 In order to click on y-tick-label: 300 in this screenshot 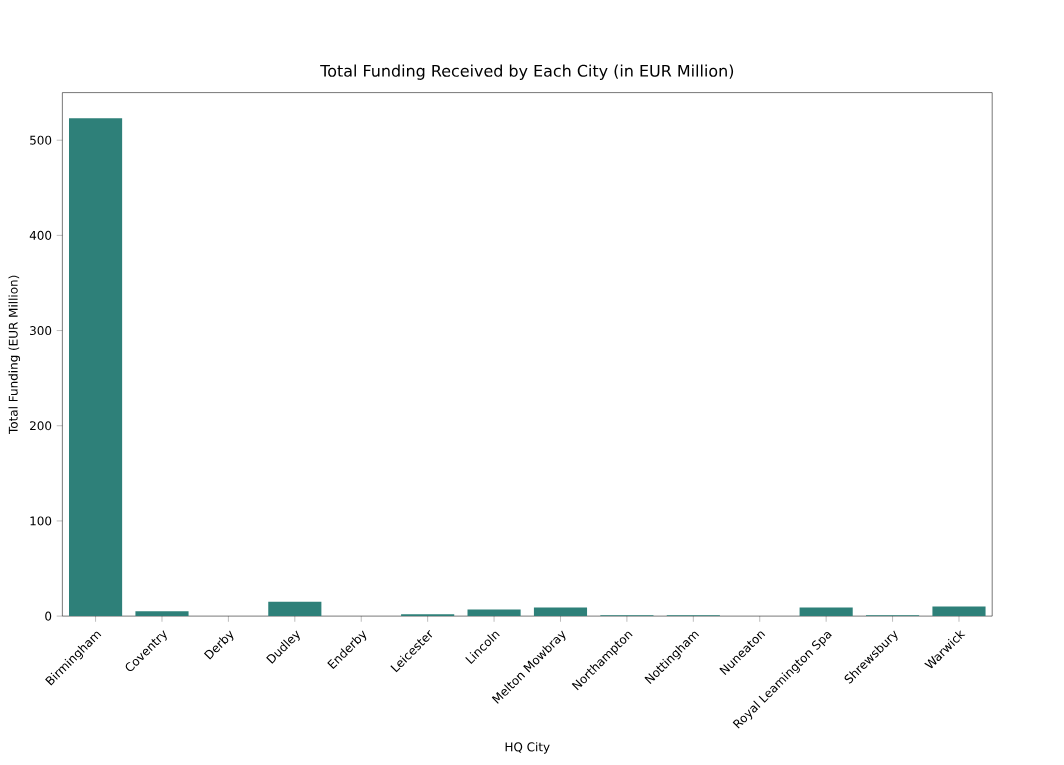, I will do `click(41, 330)`.